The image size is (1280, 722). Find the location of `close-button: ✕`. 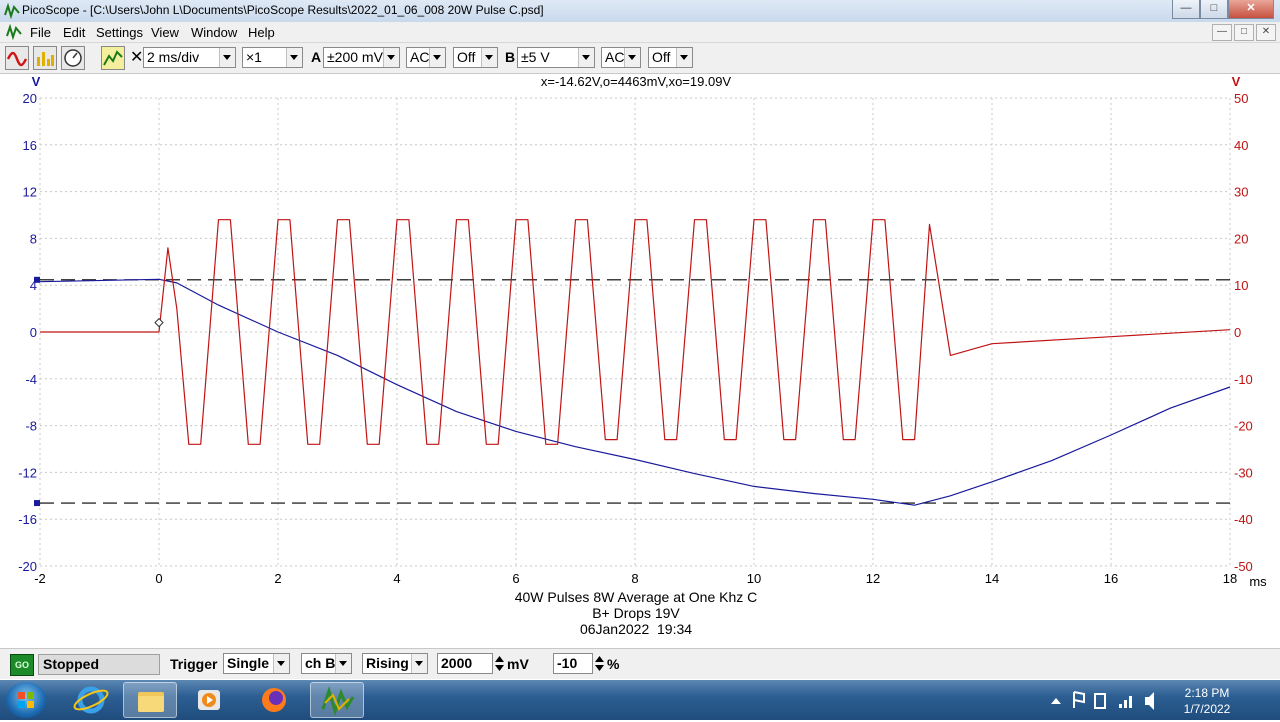

close-button: ✕ is located at coordinates (1251, 9).